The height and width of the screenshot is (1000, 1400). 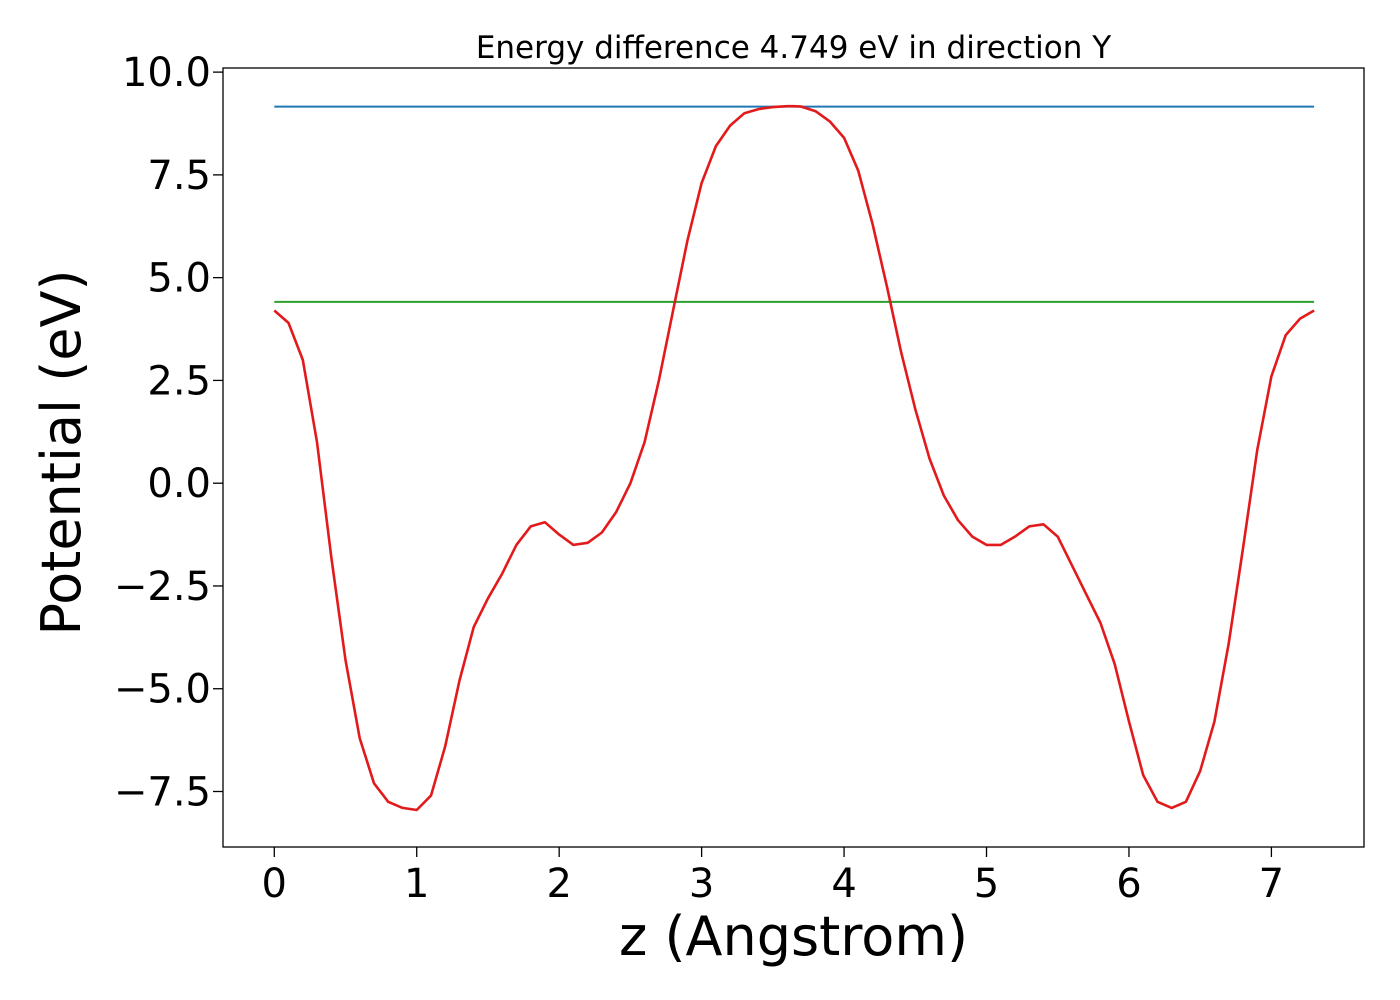 I want to click on y-tick-label: 10.0, so click(x=166, y=73).